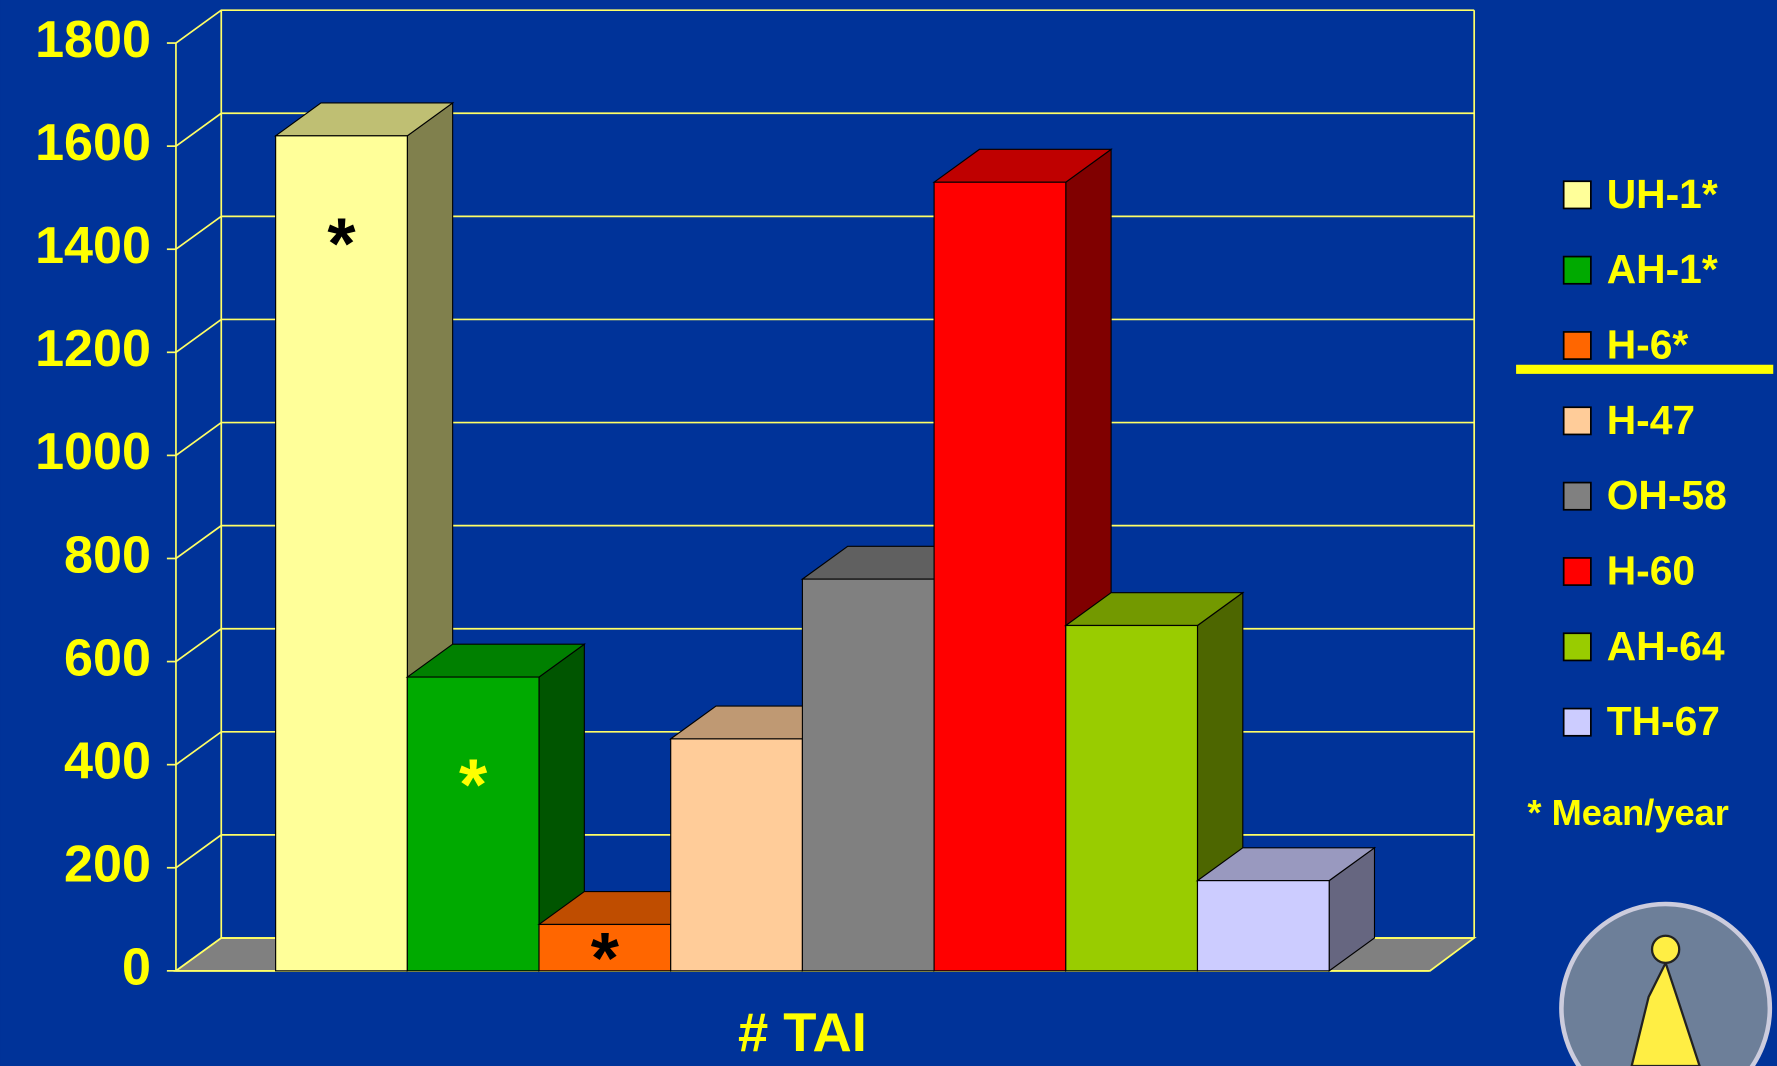  What do you see at coordinates (1662, 269) in the screenshot?
I see `legend-label: AH-1*` at bounding box center [1662, 269].